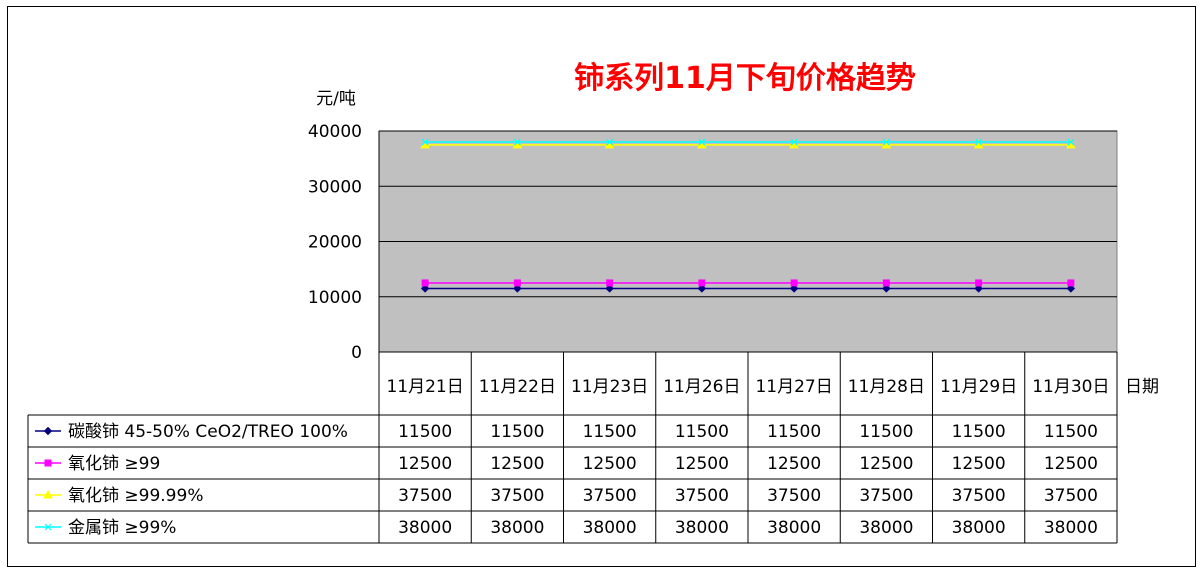  What do you see at coordinates (335, 243) in the screenshot?
I see `y-tick-label: 20000` at bounding box center [335, 243].